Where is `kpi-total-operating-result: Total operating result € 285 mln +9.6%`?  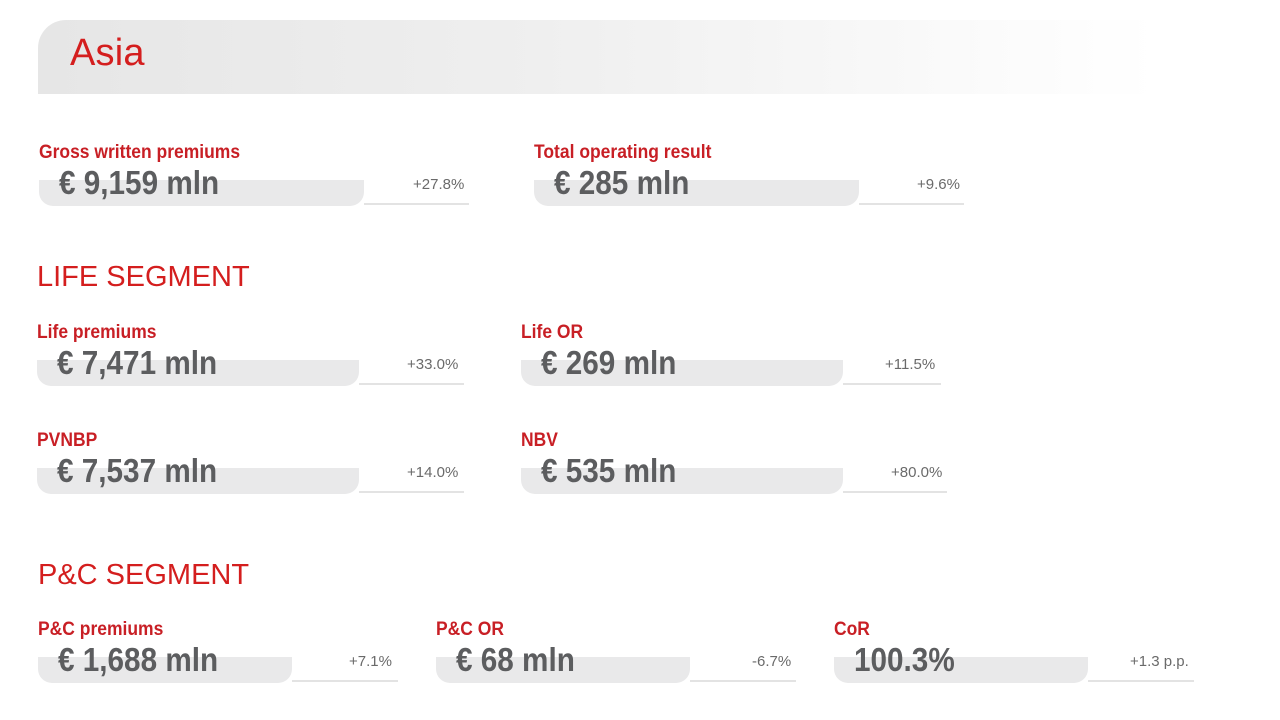 kpi-total-operating-result: Total operating result € 285 mln +9.6% is located at coordinates (749, 182).